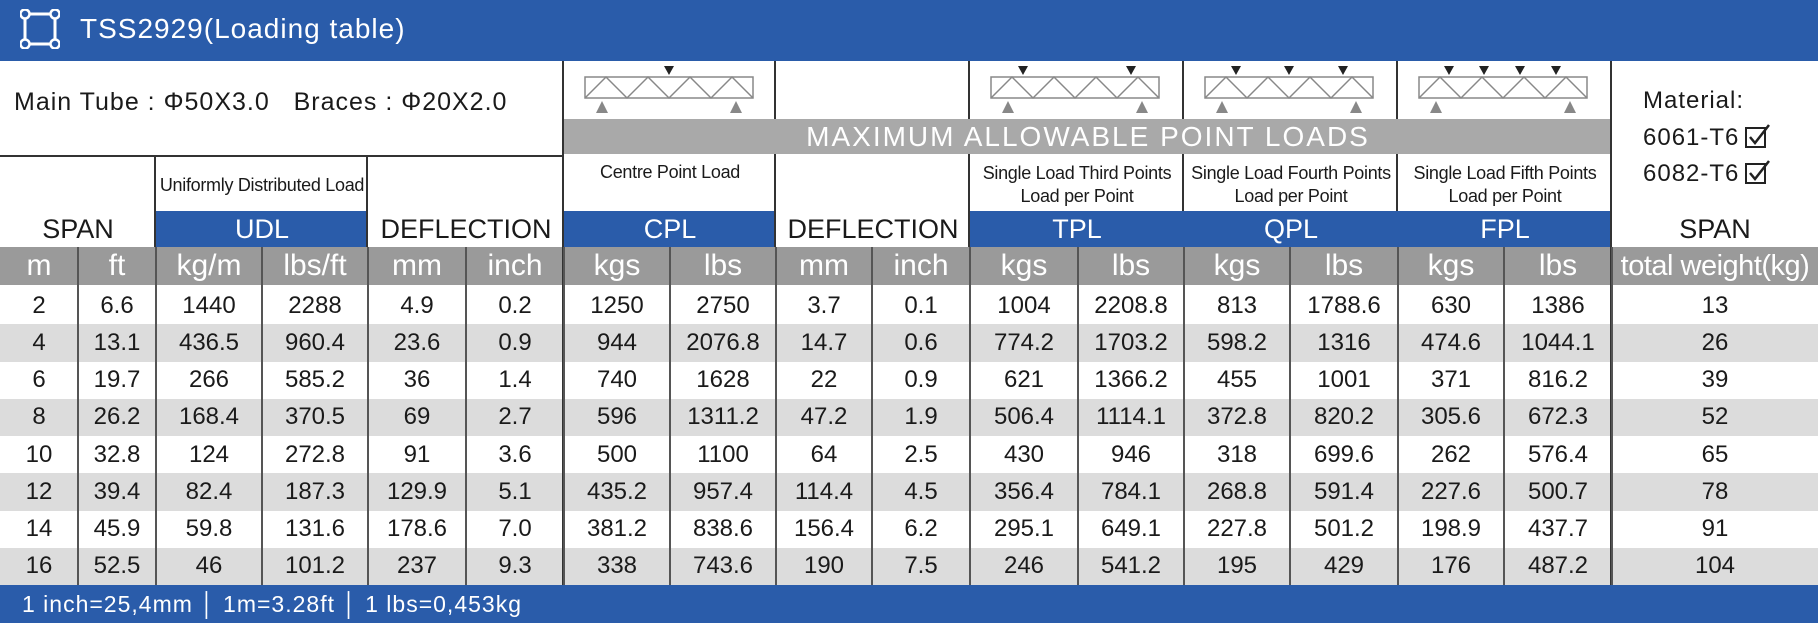 This screenshot has height=623, width=1818. Describe the element at coordinates (39, 529) in the screenshot. I see `table-cell: 14` at that location.